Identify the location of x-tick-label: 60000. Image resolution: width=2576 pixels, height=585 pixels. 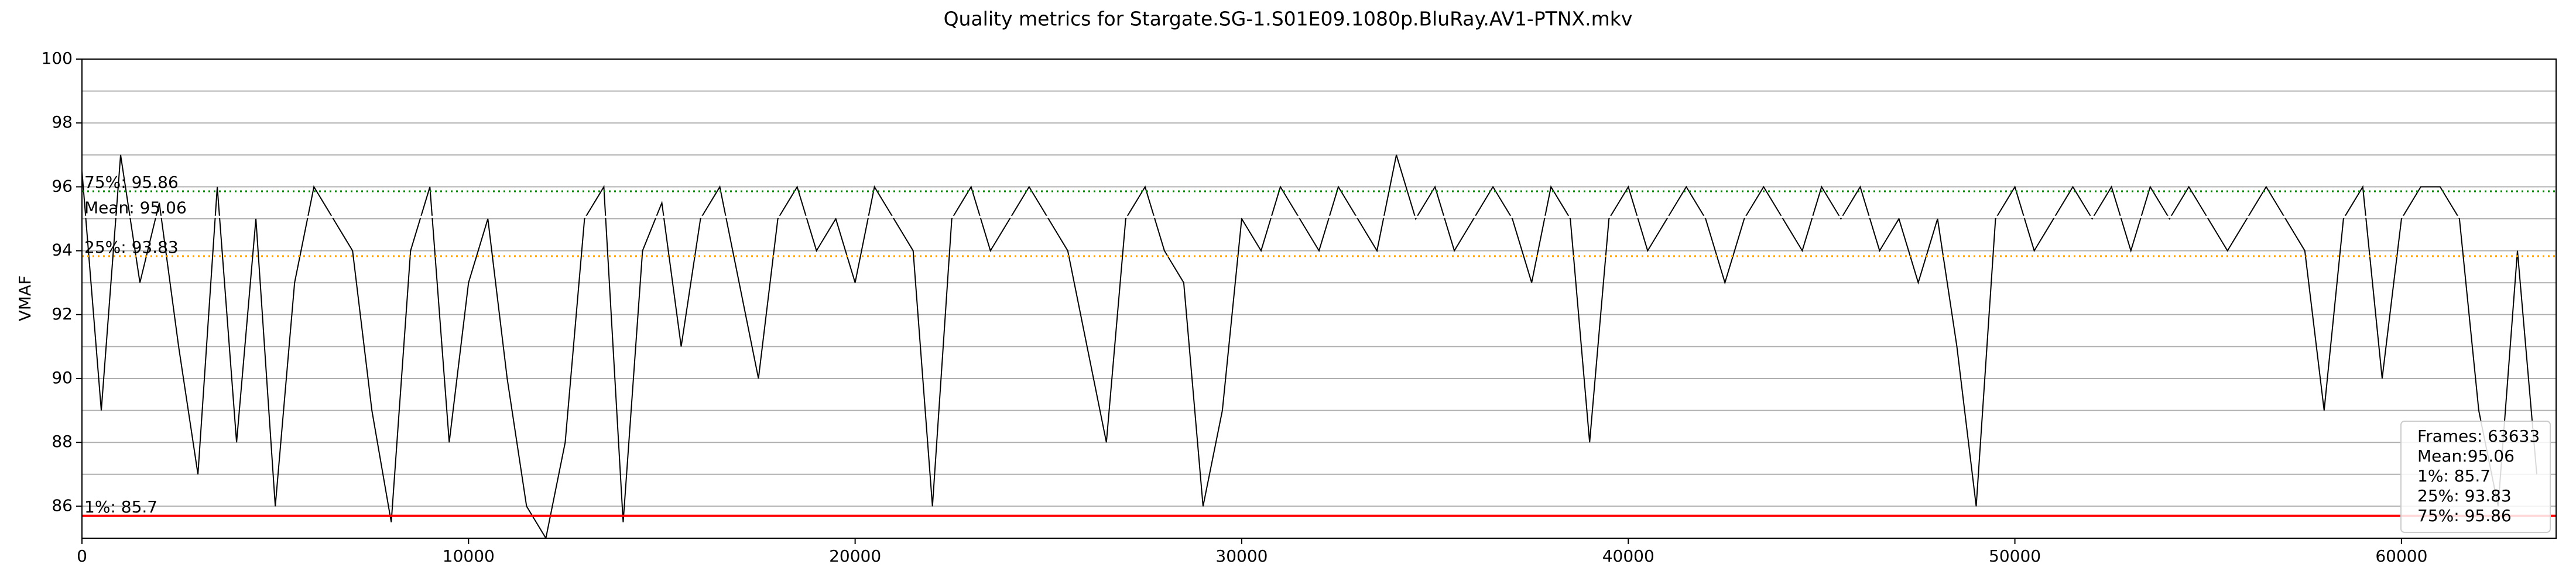
(2401, 556).